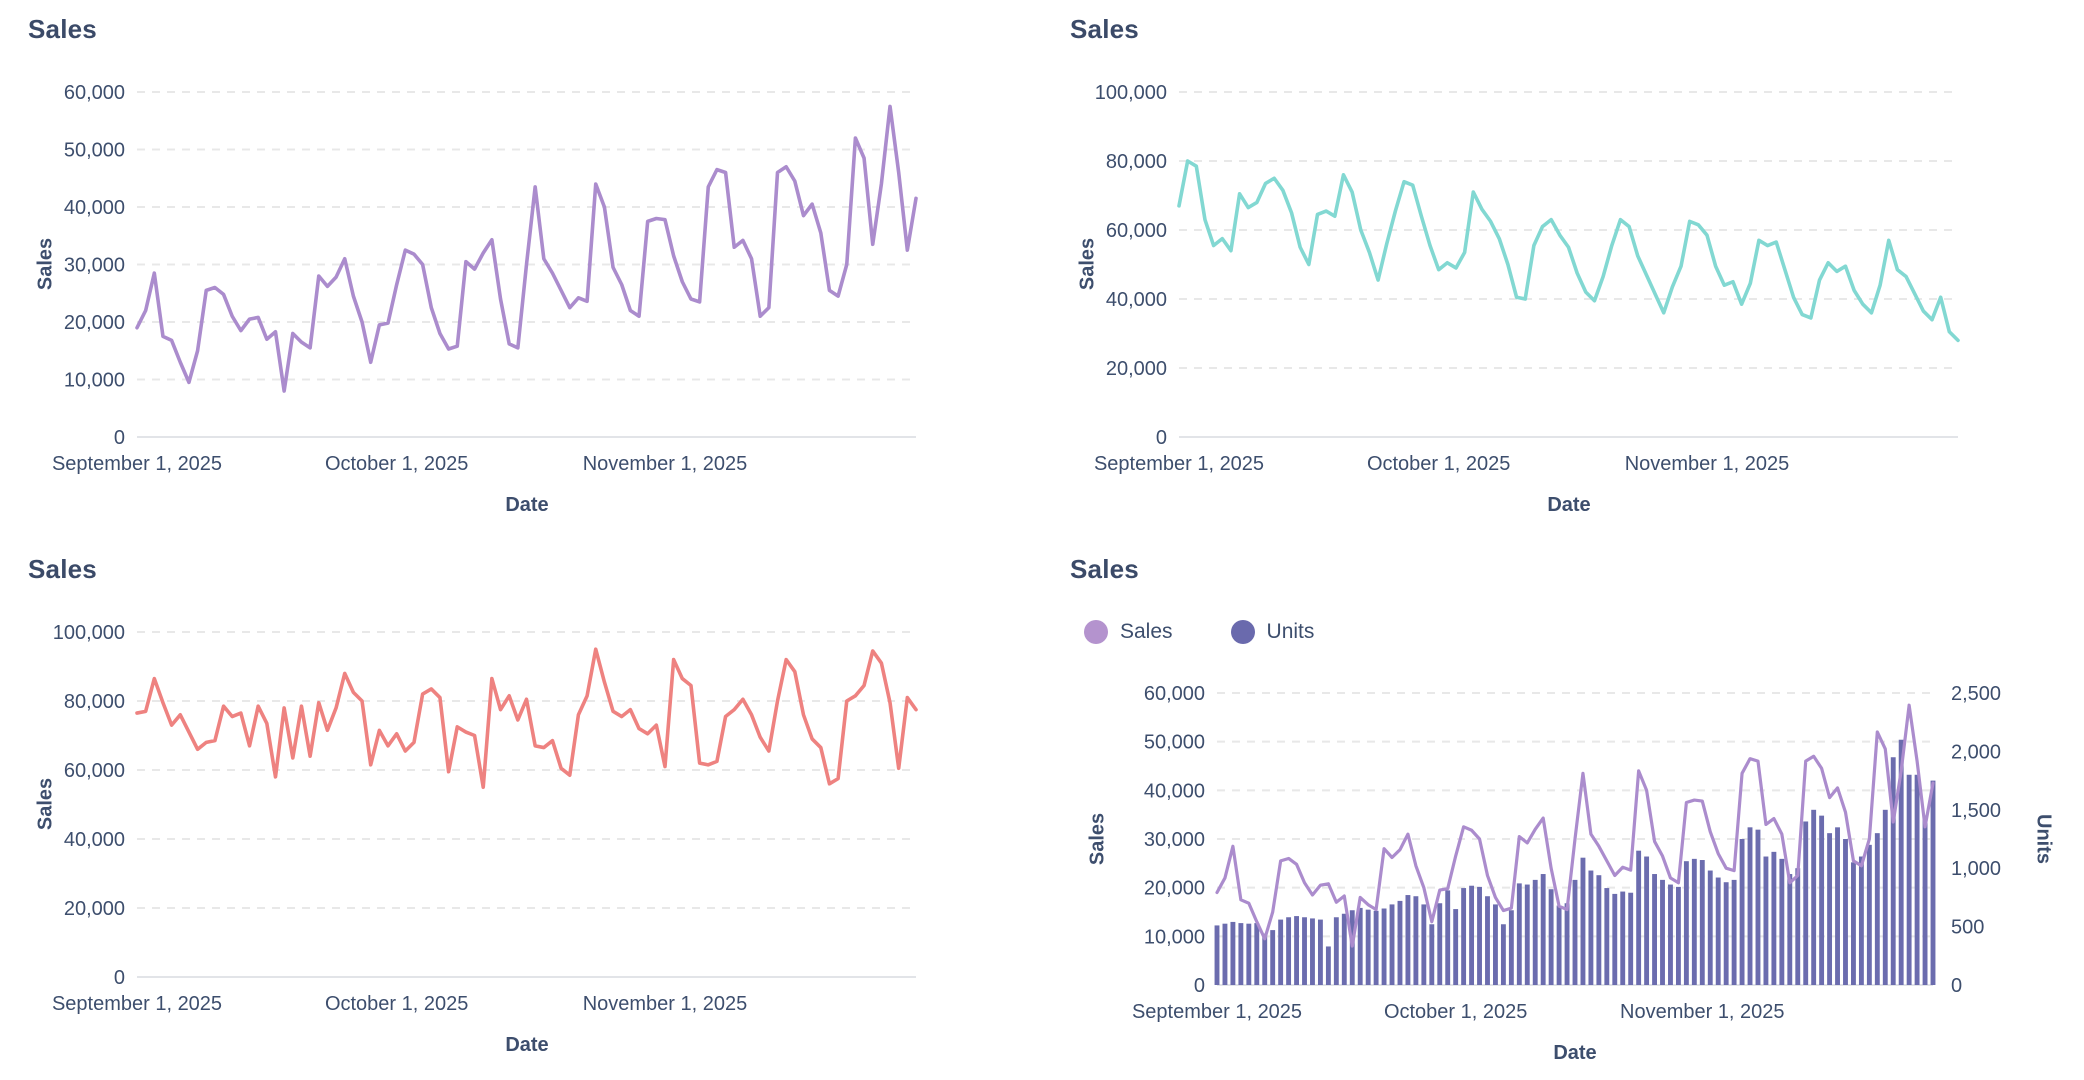  I want to click on y-tick-label-right: 1,000, so click(1976, 869).